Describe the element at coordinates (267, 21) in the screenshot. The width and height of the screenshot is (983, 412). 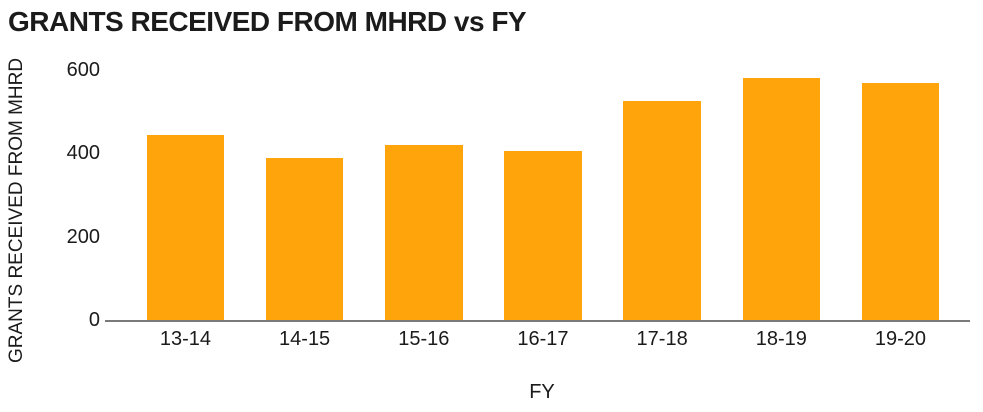
I see `chart-title: GRANTS RECEIVED FROM MHRD vs FY` at that location.